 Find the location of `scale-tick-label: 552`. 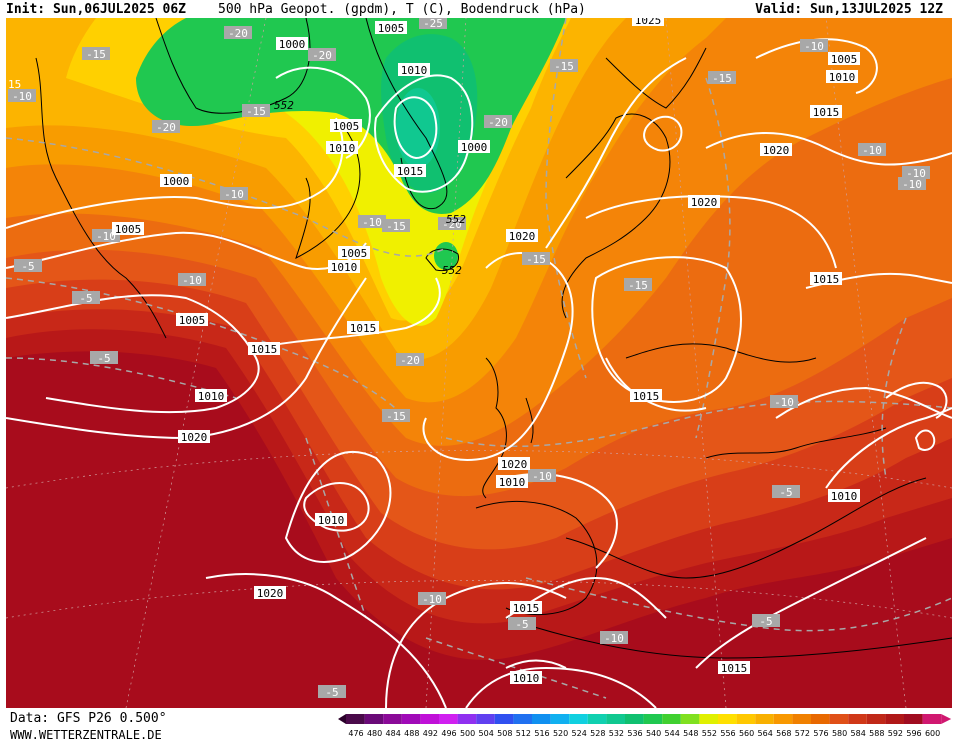

scale-tick-label: 552 is located at coordinates (709, 733).